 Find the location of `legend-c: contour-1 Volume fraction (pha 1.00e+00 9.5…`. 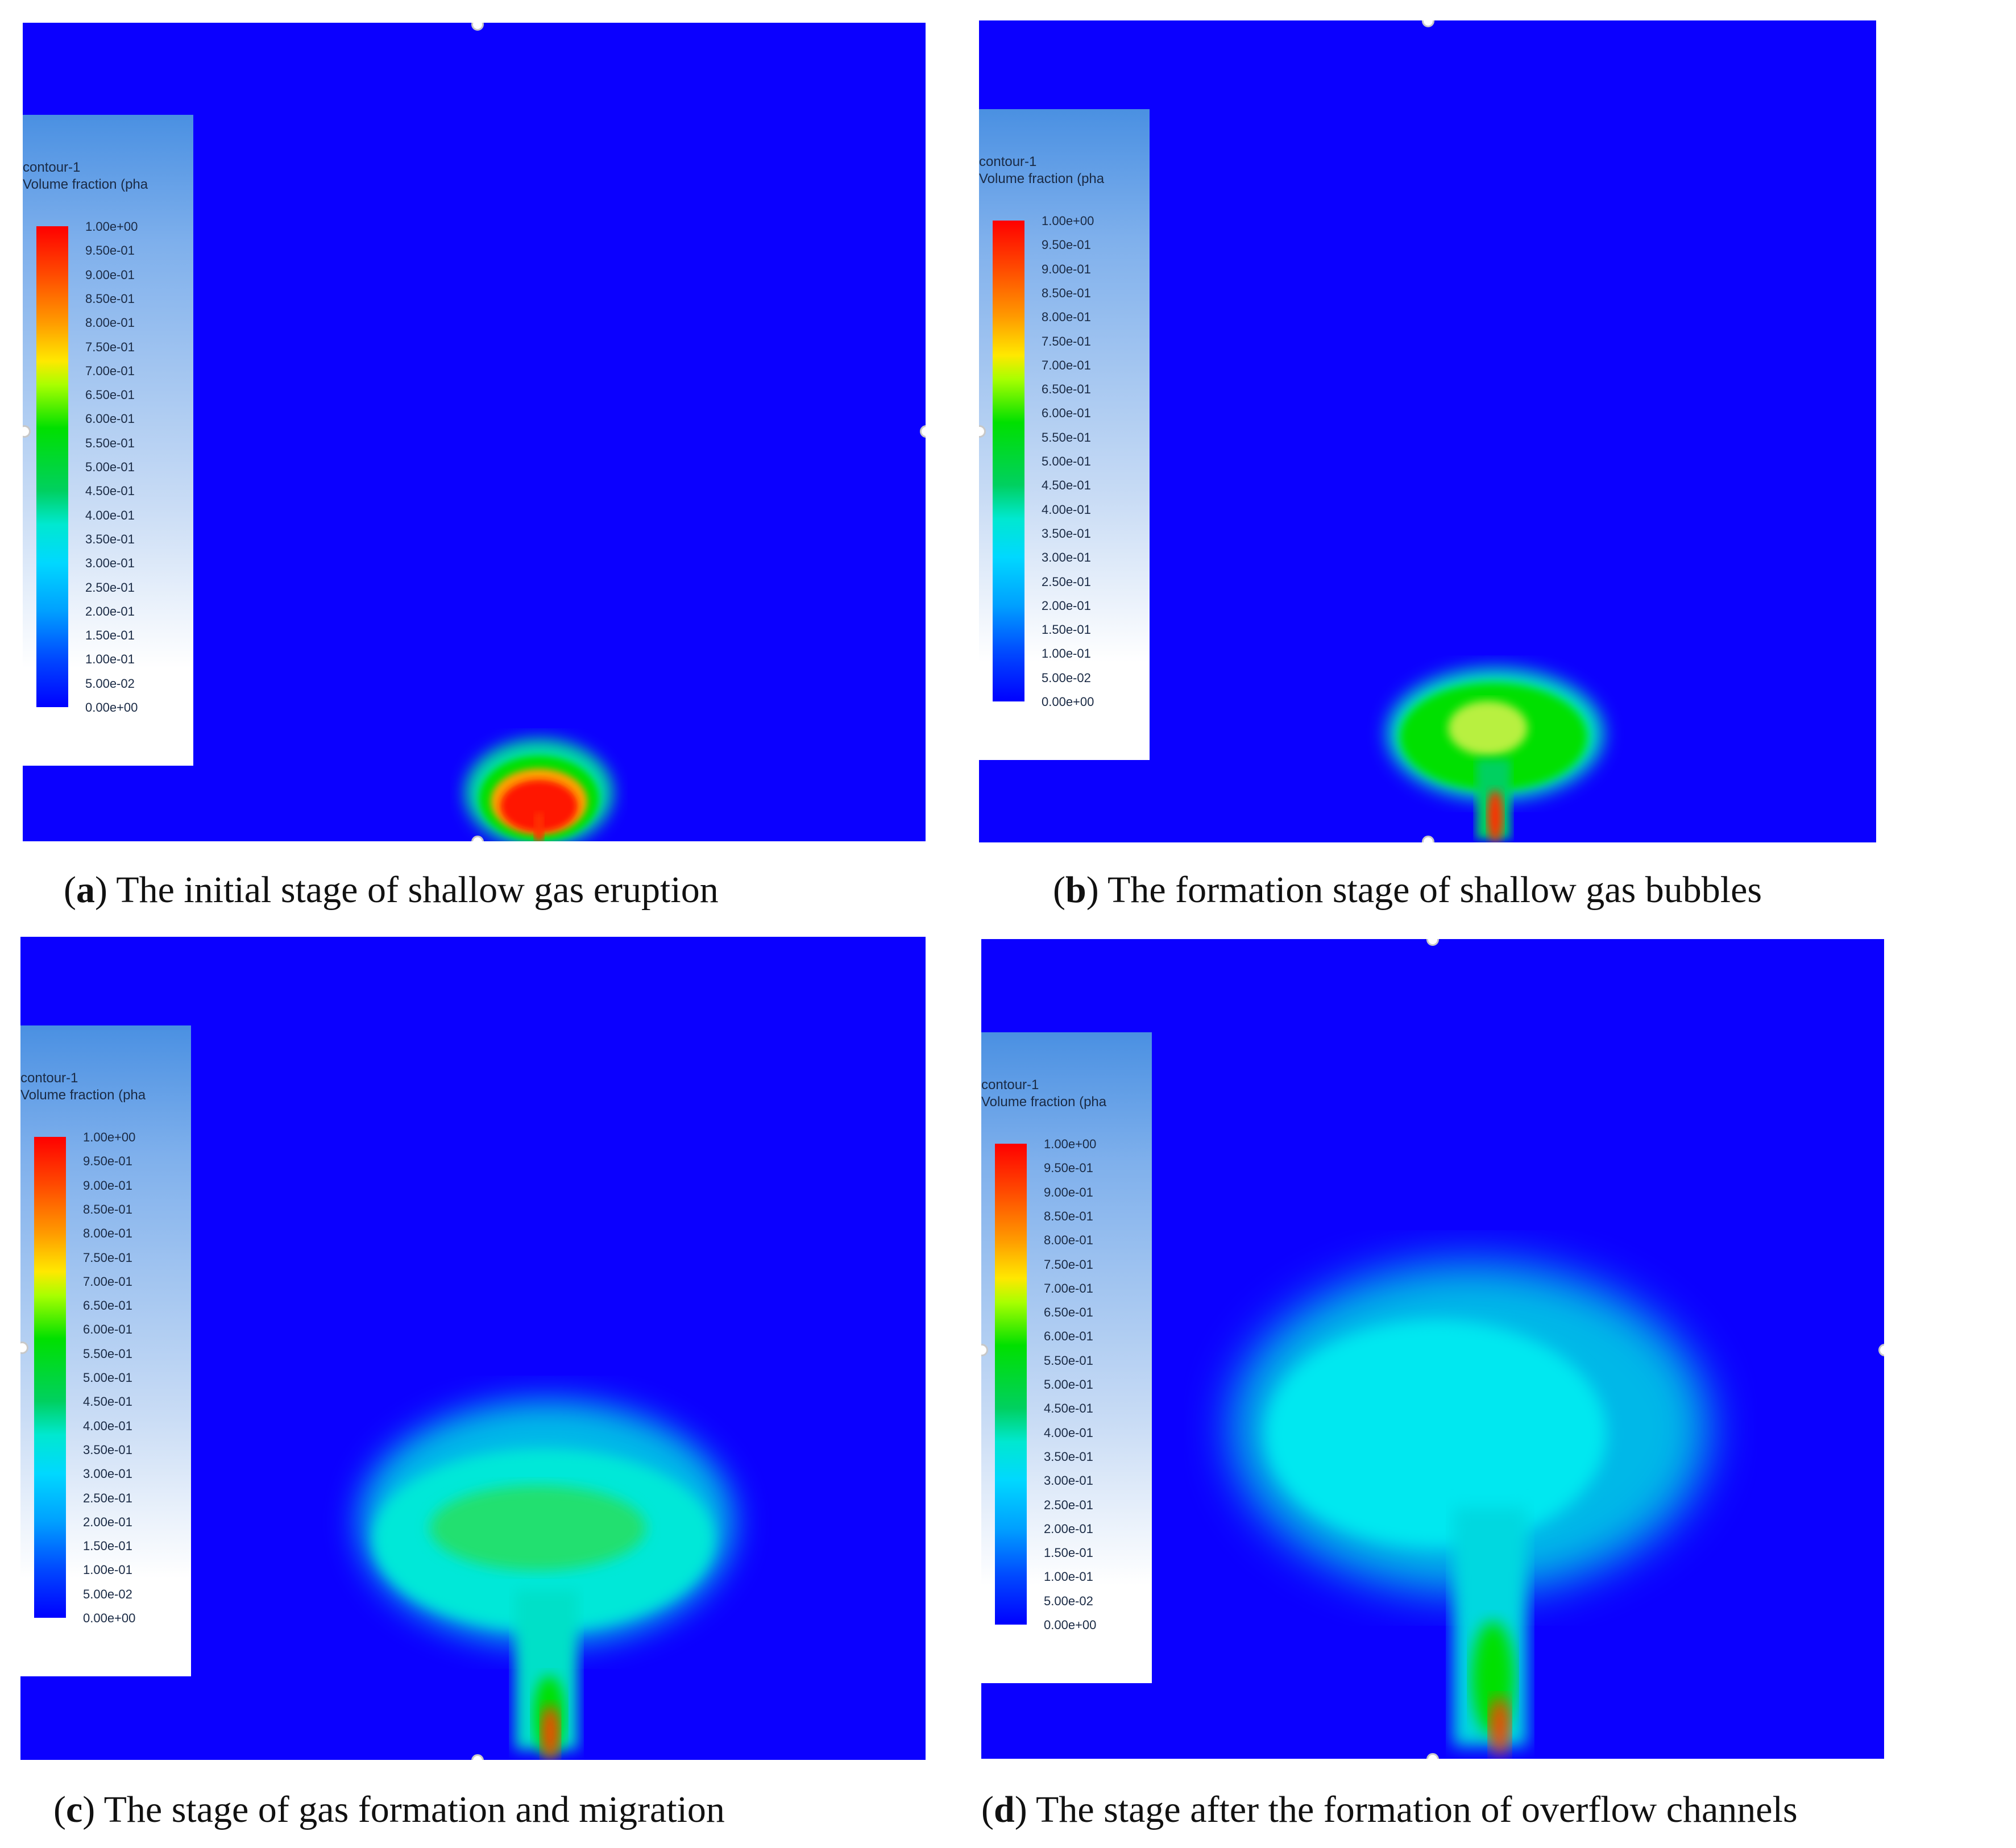

legend-c: contour-1 Volume fraction (pha 1.00e+00 9.5… is located at coordinates (105, 1350).